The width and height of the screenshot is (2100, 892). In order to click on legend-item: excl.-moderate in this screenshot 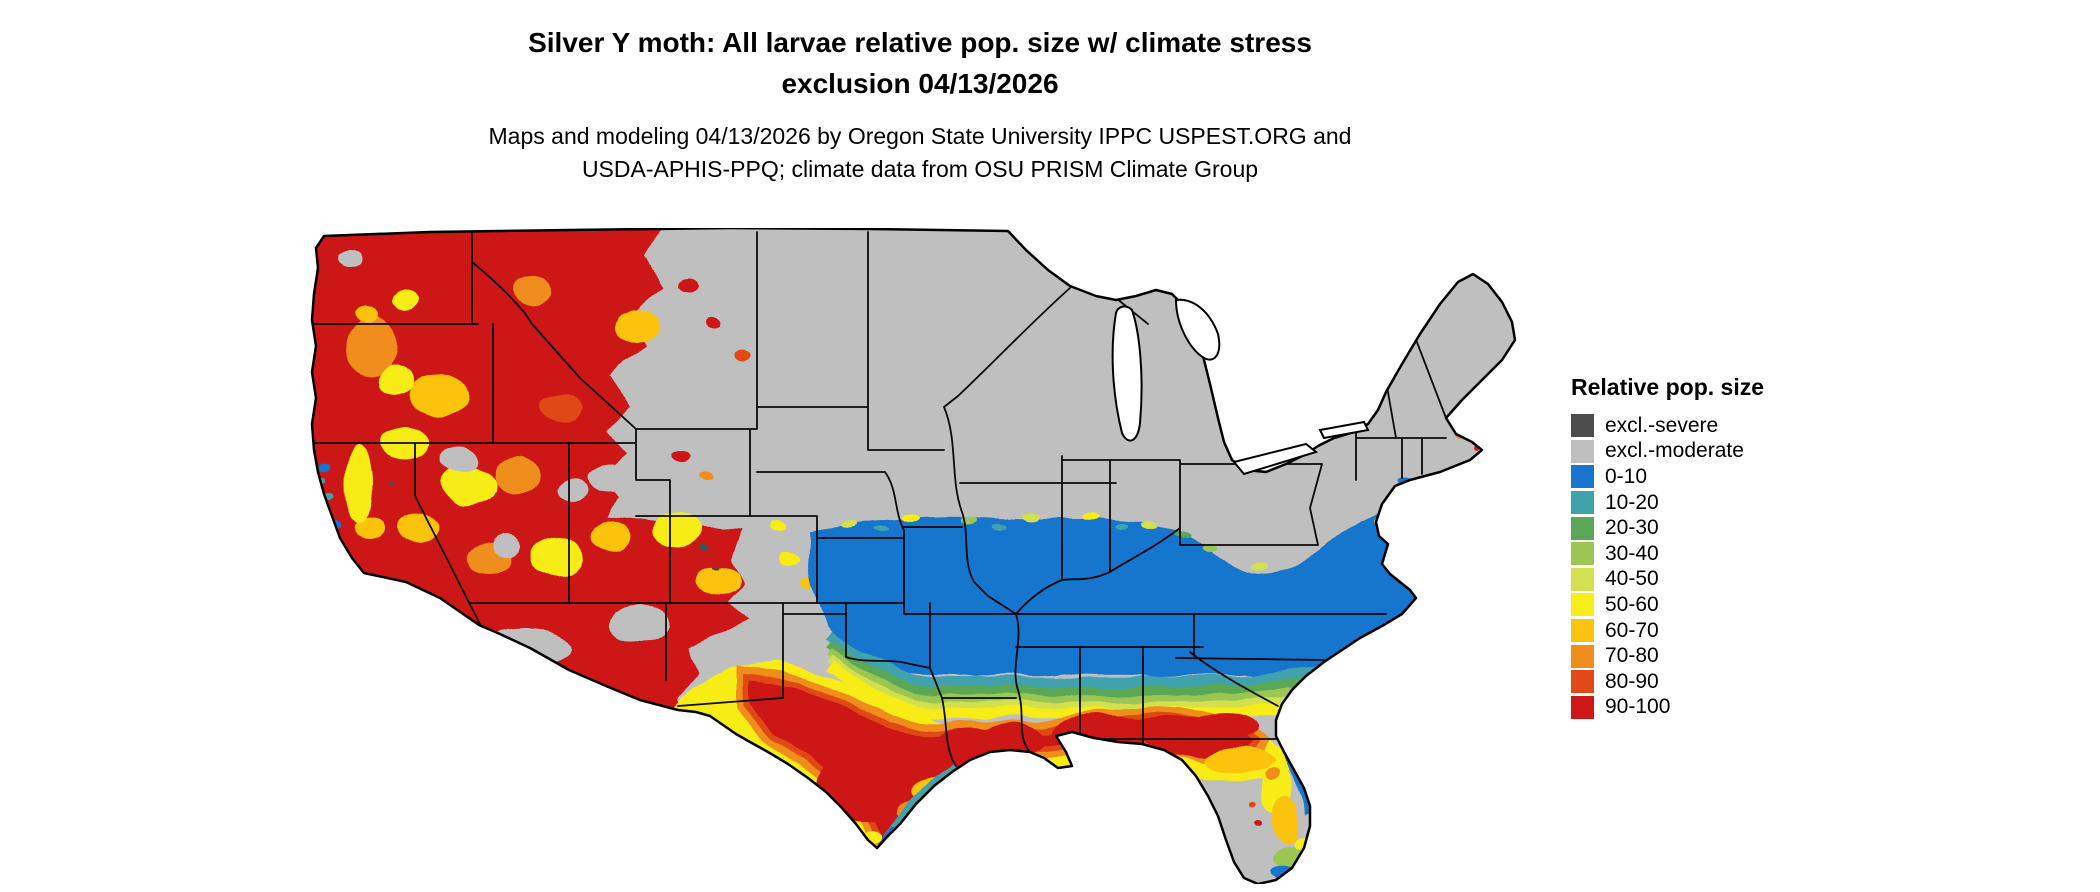, I will do `click(1667, 452)`.